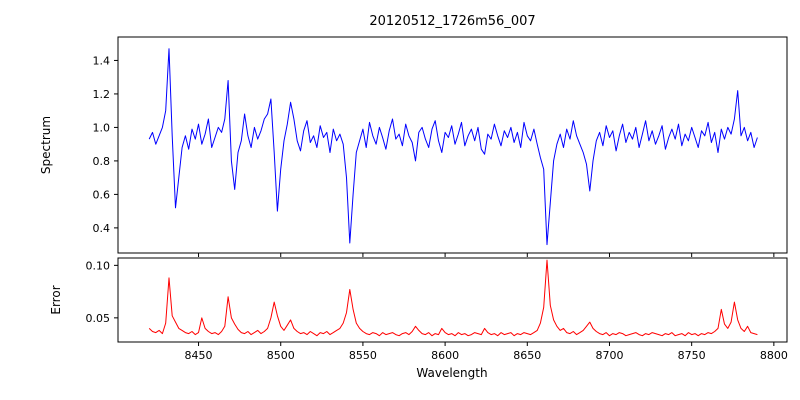 The width and height of the screenshot is (800, 400). Describe the element at coordinates (281, 355) in the screenshot. I see `x-tick-label: 8500` at that location.